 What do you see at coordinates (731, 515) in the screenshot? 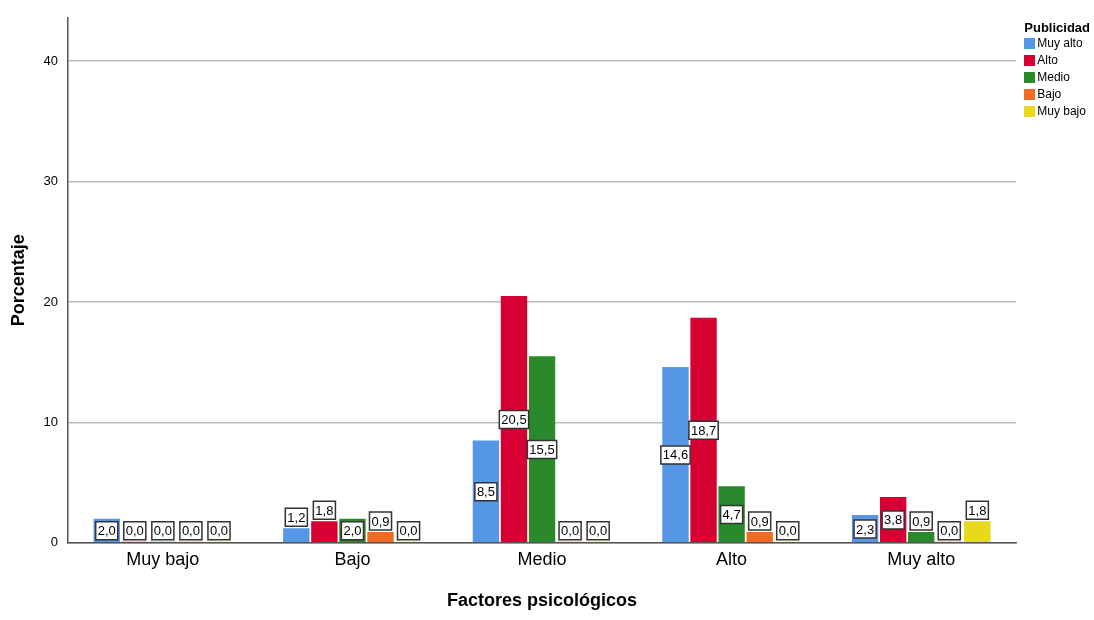
I see `data-label: 4,7` at bounding box center [731, 515].